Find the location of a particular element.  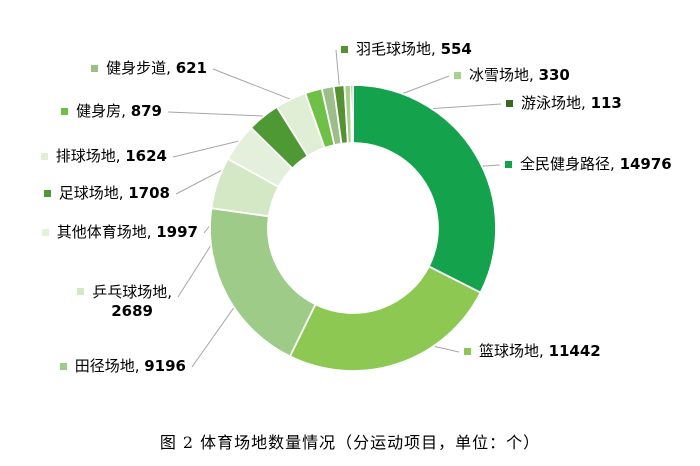

data-label-name: 游泳场地 is located at coordinates (551, 103).